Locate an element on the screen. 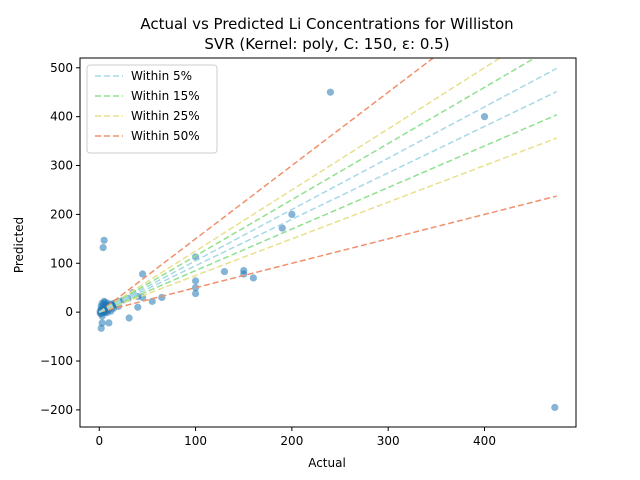  y-tick-label: 200 is located at coordinates (61, 214).